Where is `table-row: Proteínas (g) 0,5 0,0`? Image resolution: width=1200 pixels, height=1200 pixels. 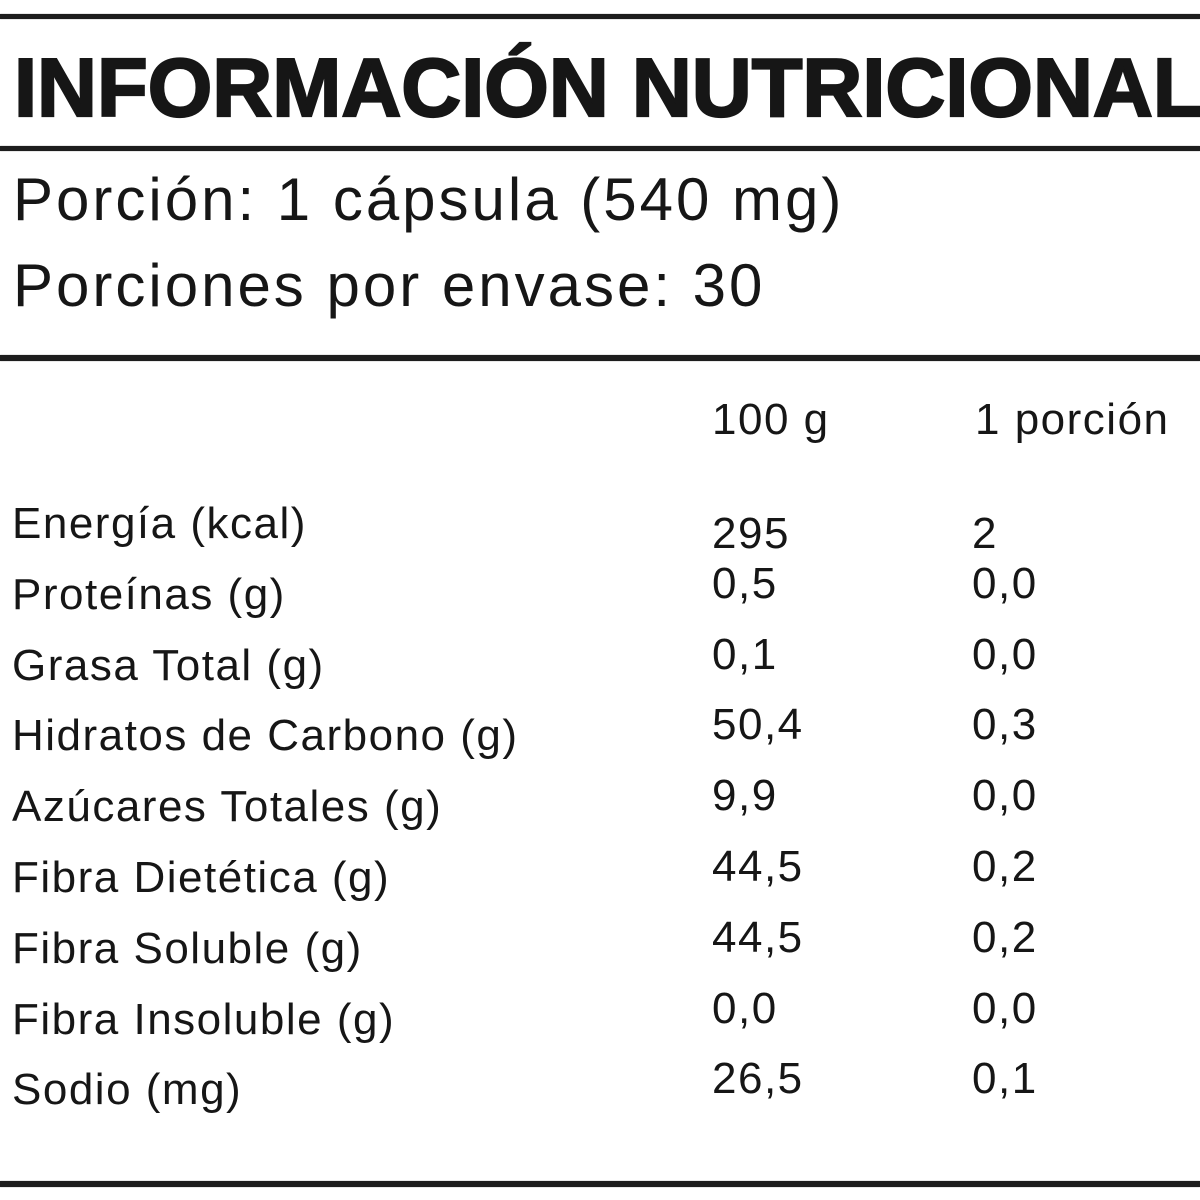
table-row: Proteínas (g) 0,5 0,0 is located at coordinates (600, 602).